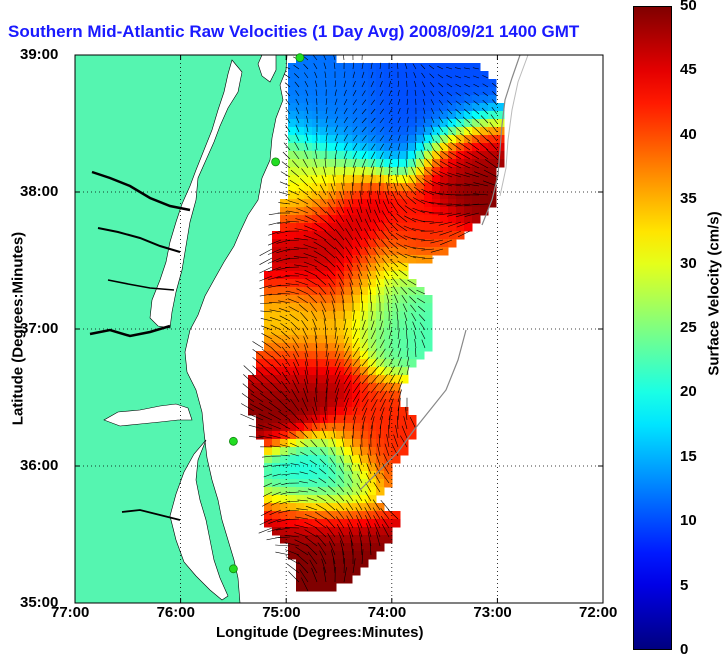 Image resolution: width=724 pixels, height=659 pixels. I want to click on colorbar-tick-label: 0, so click(684, 649).